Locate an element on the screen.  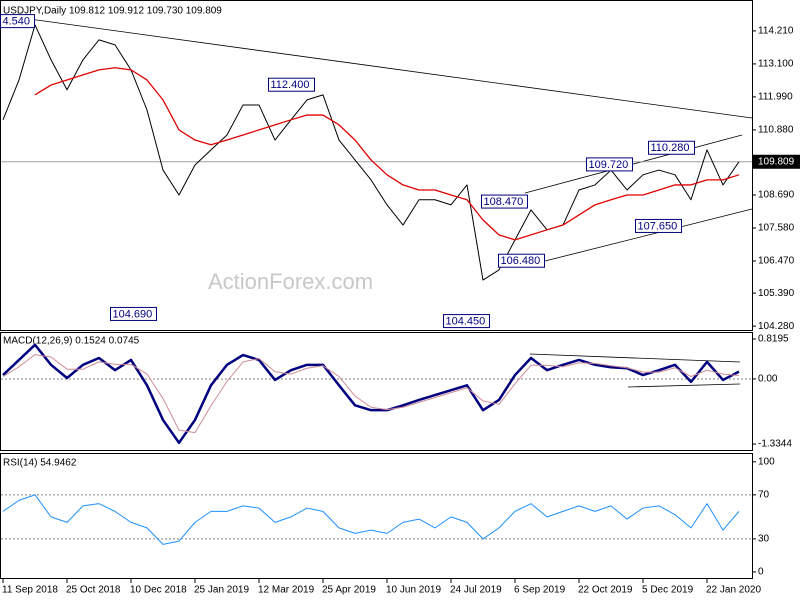
x-tick-label: 6 Sep 2019 is located at coordinates (540, 590).